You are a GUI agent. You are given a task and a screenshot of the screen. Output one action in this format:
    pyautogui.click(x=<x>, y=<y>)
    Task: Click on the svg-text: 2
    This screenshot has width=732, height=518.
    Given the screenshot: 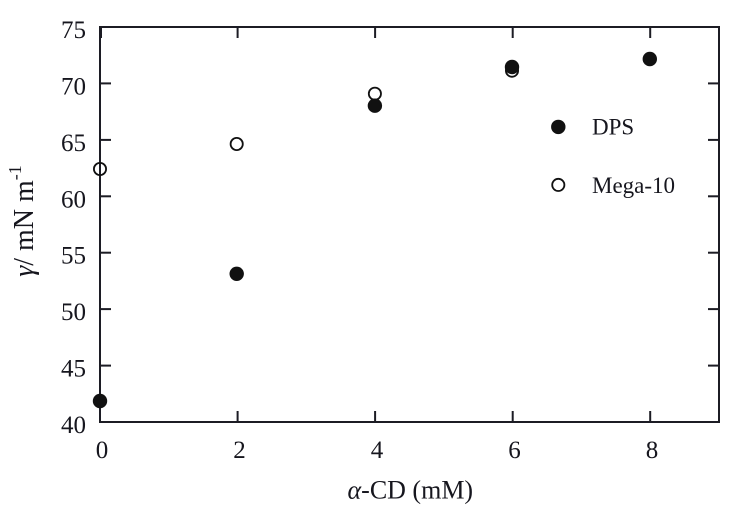 What is the action you would take?
    pyautogui.click(x=239, y=450)
    